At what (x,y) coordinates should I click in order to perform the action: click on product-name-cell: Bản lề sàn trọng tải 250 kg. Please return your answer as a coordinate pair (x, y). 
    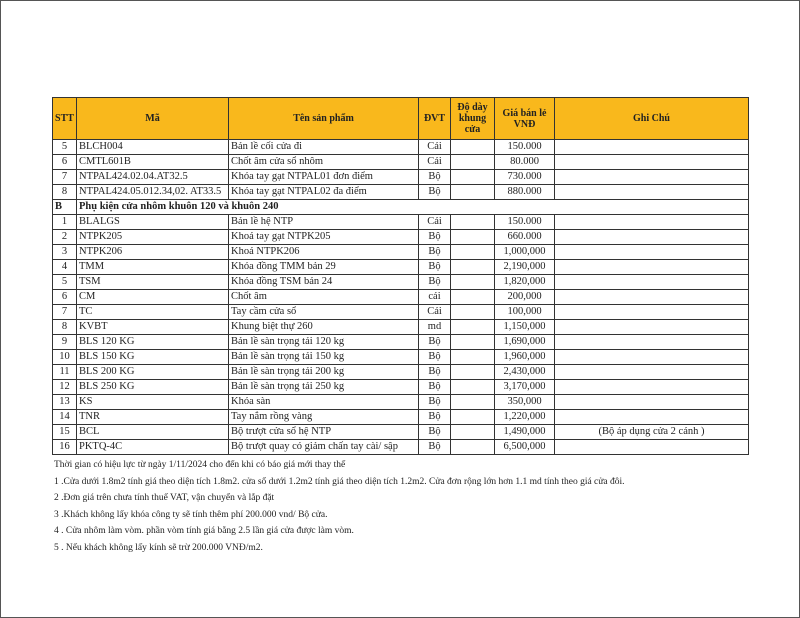
    Looking at the image, I should click on (323, 387).